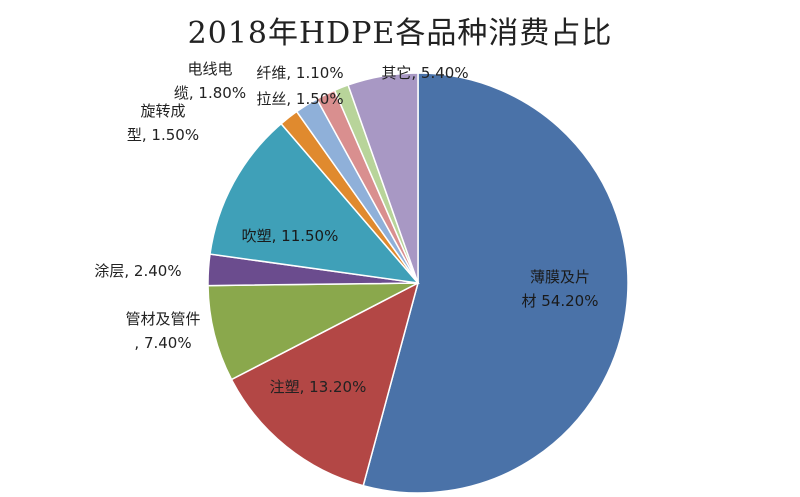  What do you see at coordinates (137, 271) in the screenshot?
I see `slice-label-3: 涂层, 2.40%` at bounding box center [137, 271].